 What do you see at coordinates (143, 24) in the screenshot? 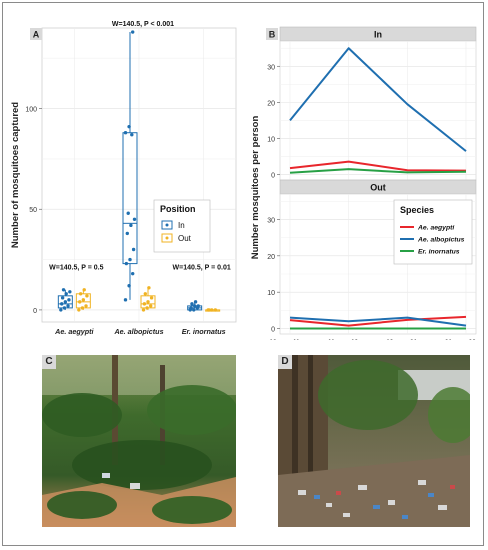
I see `stat-annotation: W=140.5, P < 0.001` at bounding box center [143, 24].